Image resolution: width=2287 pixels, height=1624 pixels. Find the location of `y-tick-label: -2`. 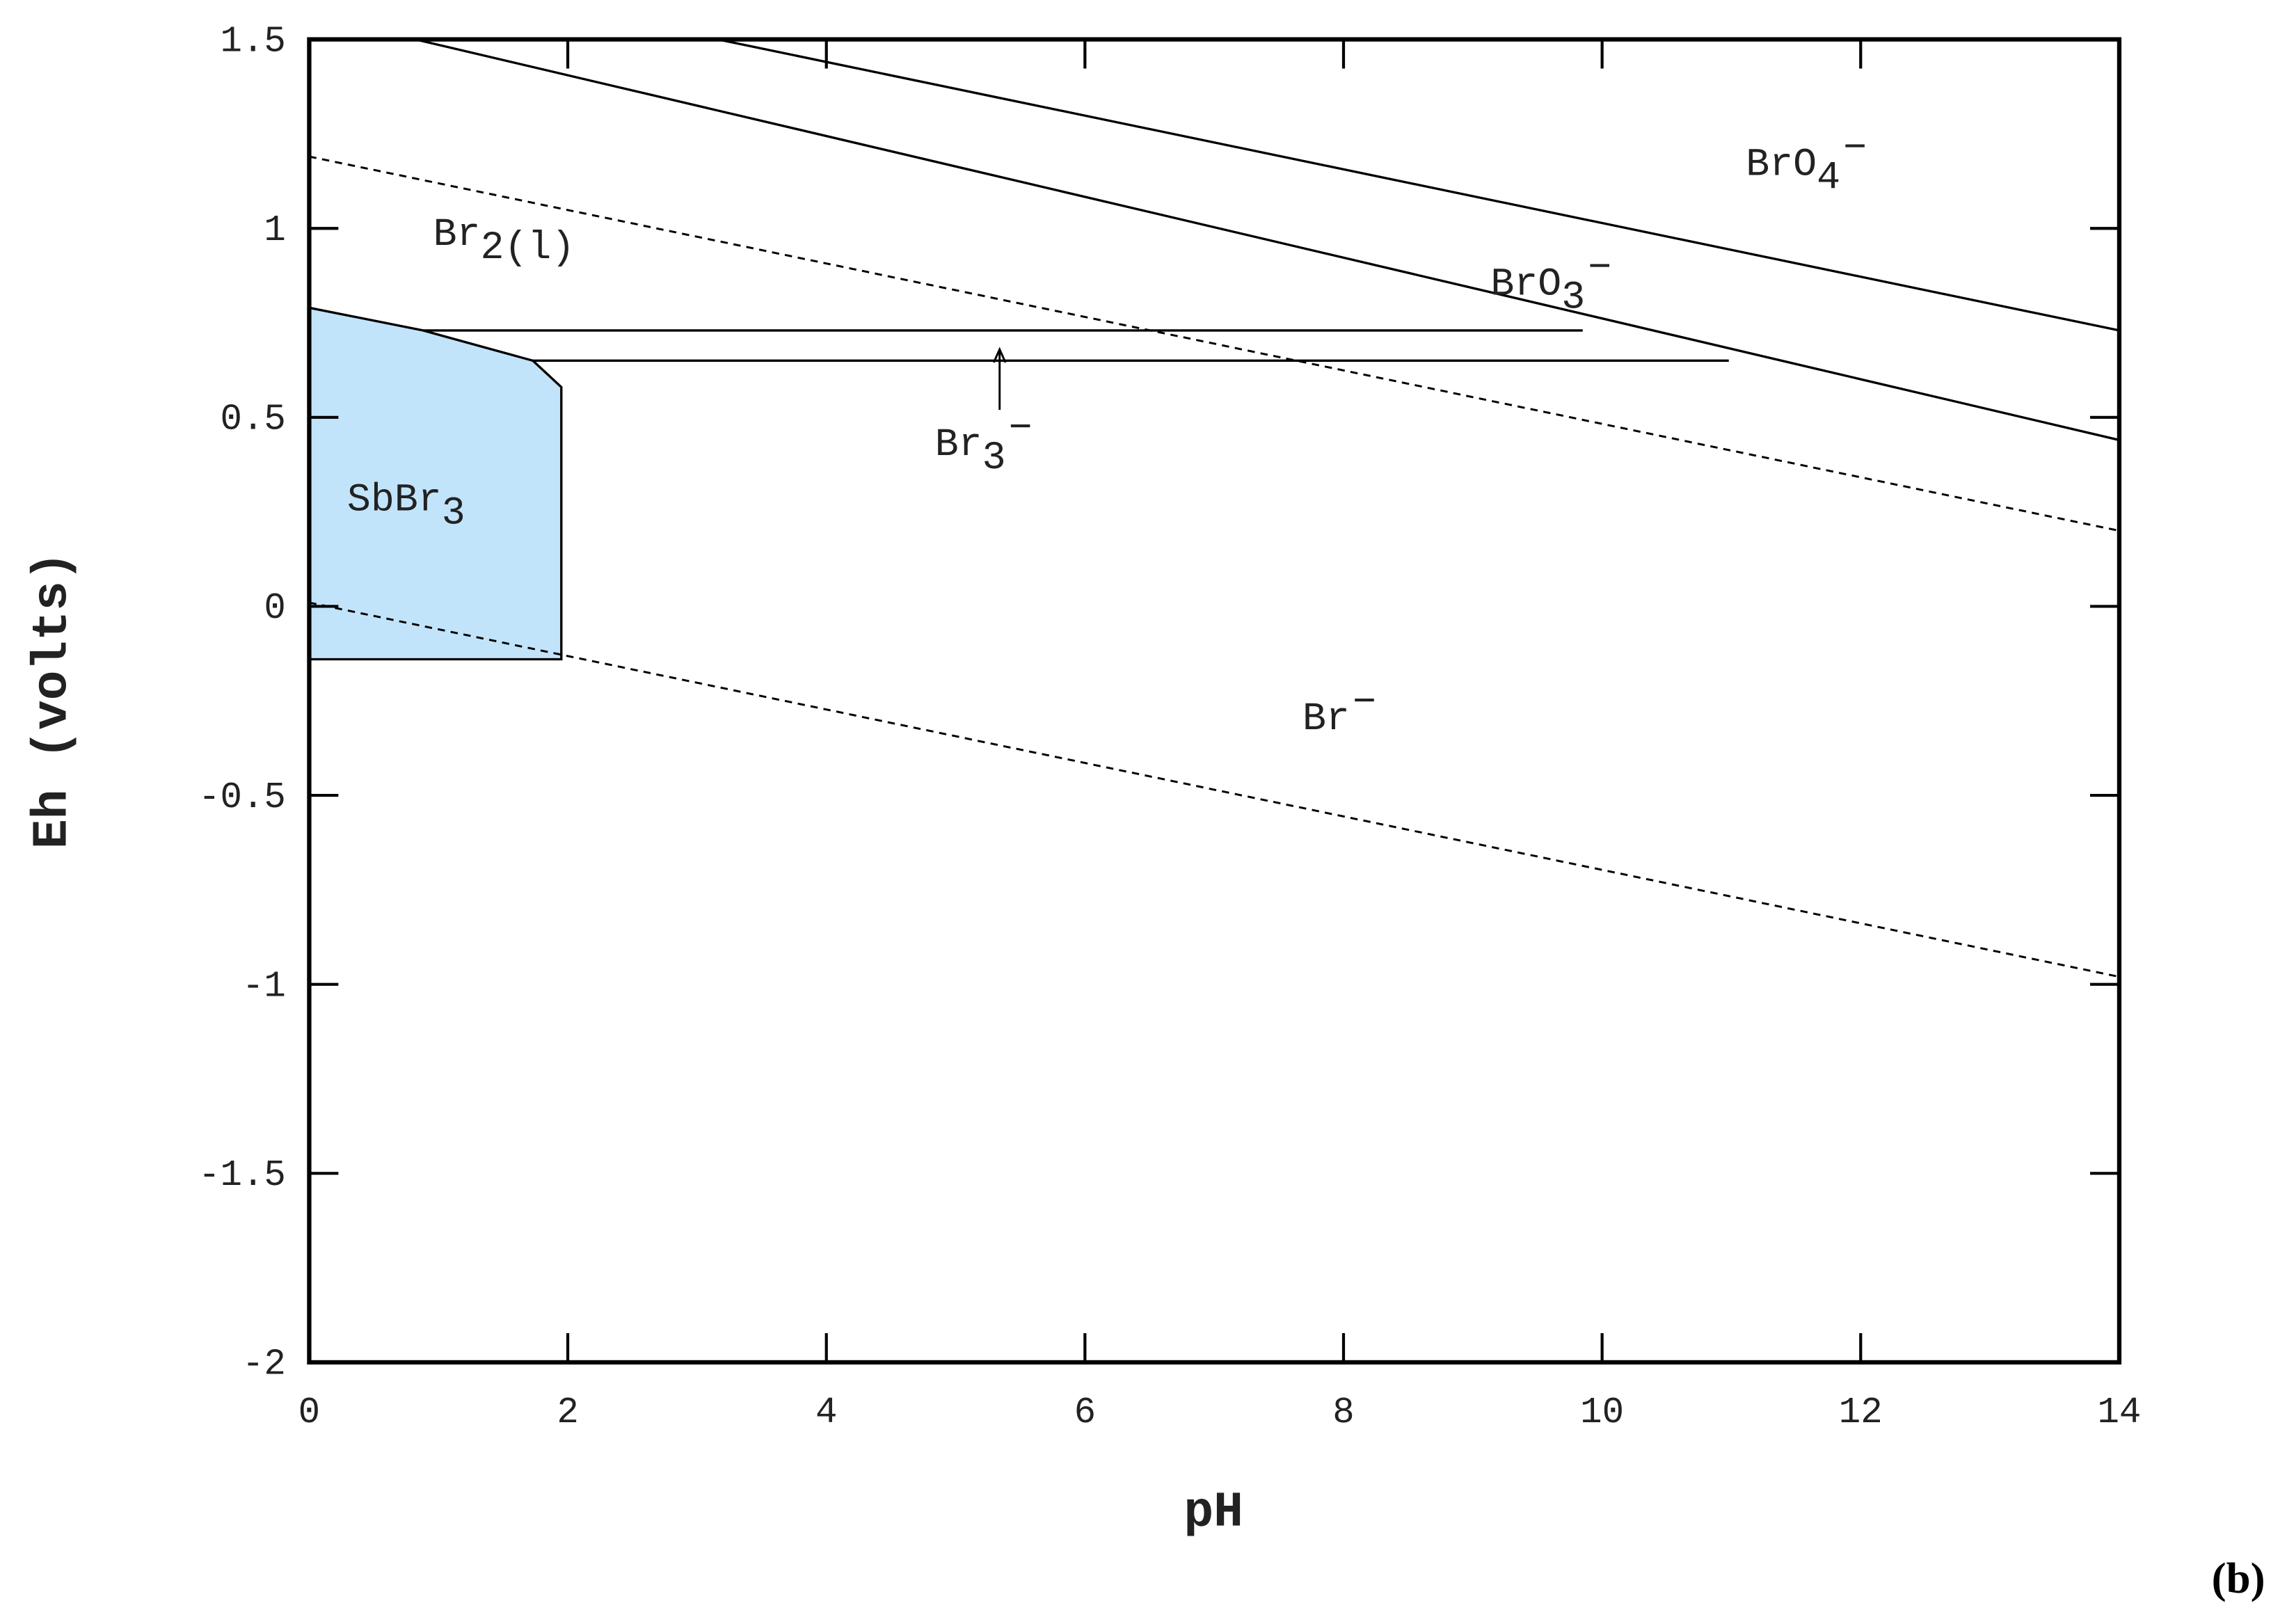

y-tick-label: -2 is located at coordinates (264, 1364).